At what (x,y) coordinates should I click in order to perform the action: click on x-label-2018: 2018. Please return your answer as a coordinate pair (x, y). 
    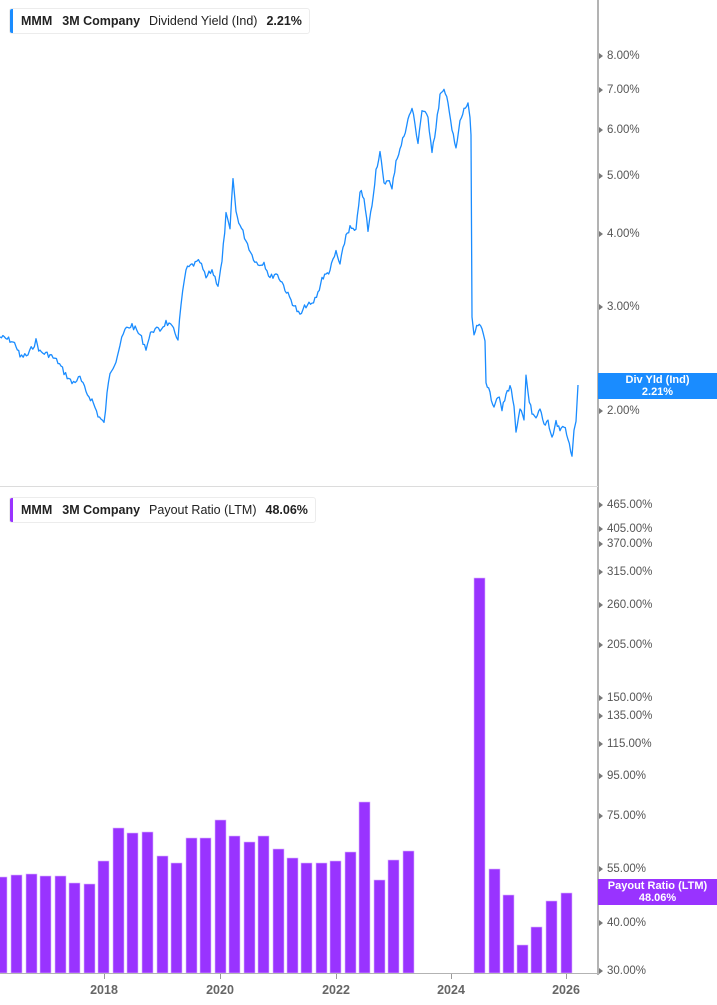
    Looking at the image, I should click on (104, 990).